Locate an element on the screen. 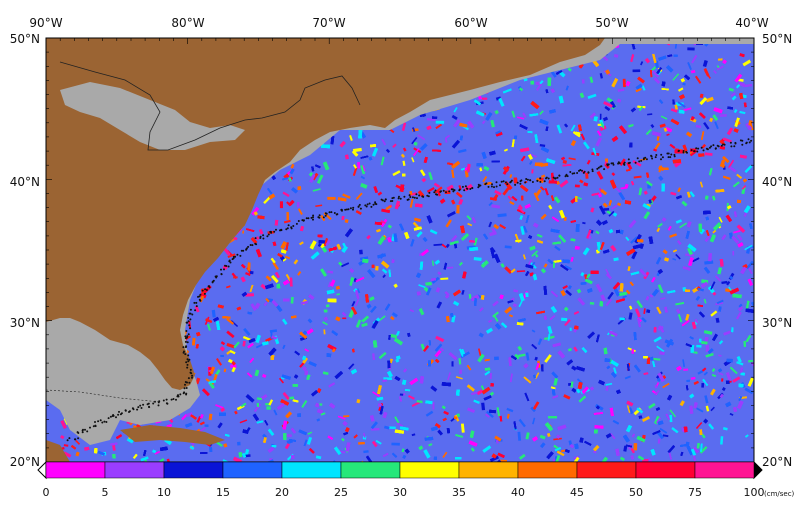 The width and height of the screenshot is (799, 506). lon-label-70w: 70°W is located at coordinates (328, 23).